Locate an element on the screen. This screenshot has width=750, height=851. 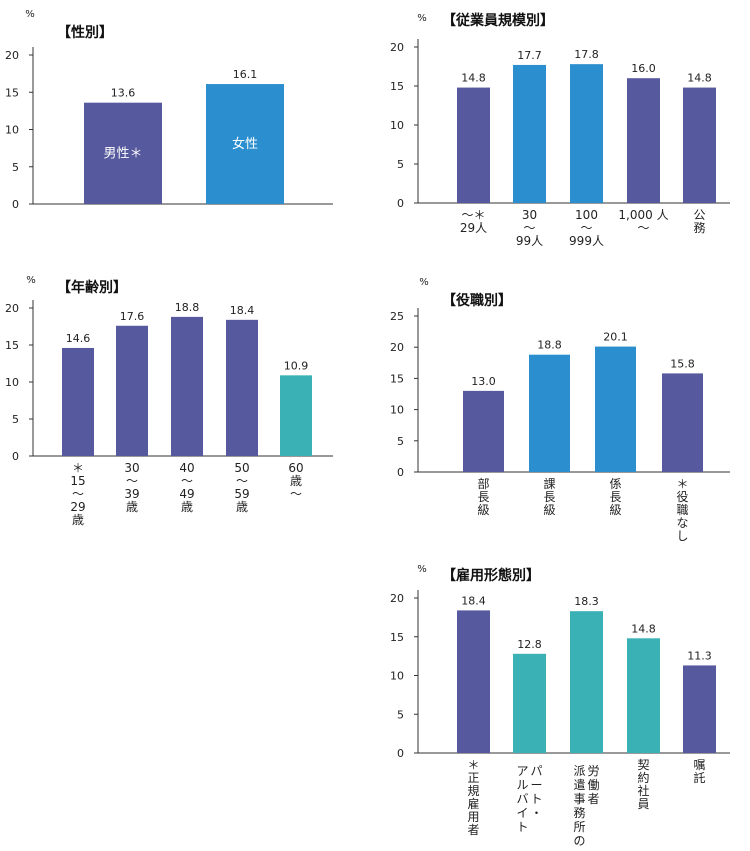
category-char: 29人 is located at coordinates (473, 228).